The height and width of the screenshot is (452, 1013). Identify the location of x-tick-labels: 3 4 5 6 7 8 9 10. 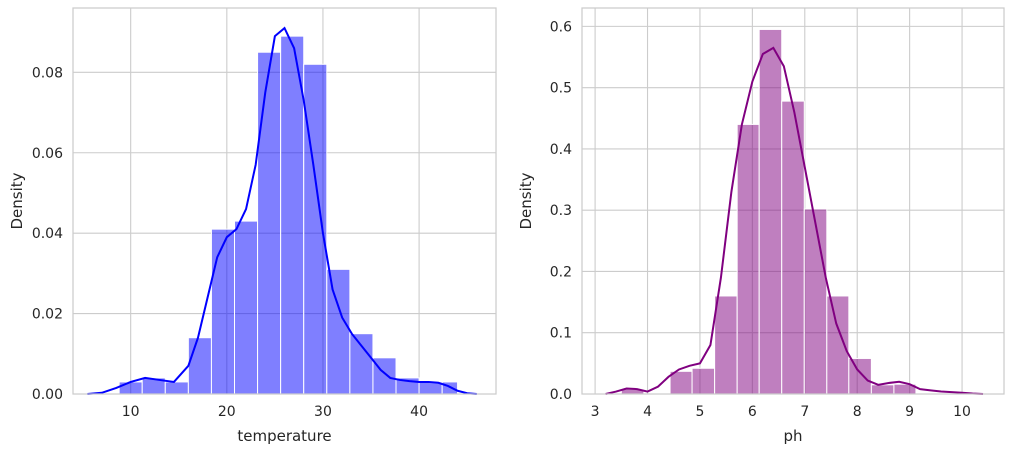
(781, 412).